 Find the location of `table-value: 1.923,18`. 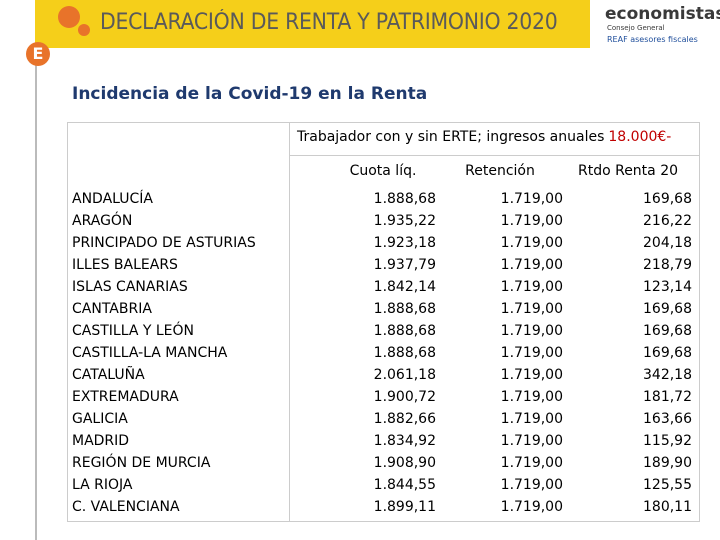

table-value: 1.923,18 is located at coordinates (404, 243).